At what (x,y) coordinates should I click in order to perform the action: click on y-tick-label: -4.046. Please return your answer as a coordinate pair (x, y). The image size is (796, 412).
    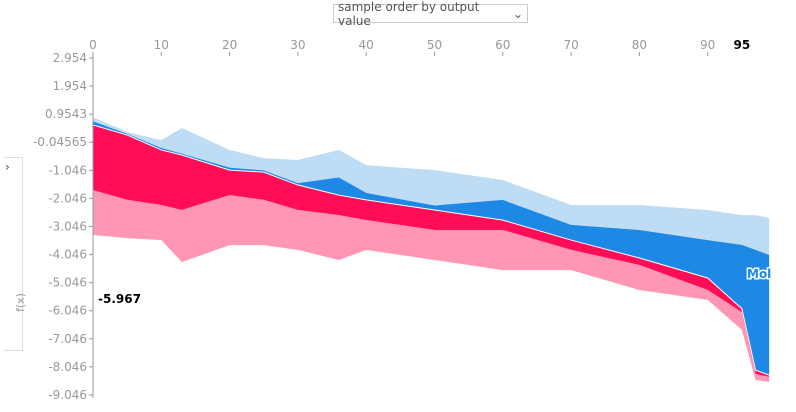
    Looking at the image, I should click on (67, 255).